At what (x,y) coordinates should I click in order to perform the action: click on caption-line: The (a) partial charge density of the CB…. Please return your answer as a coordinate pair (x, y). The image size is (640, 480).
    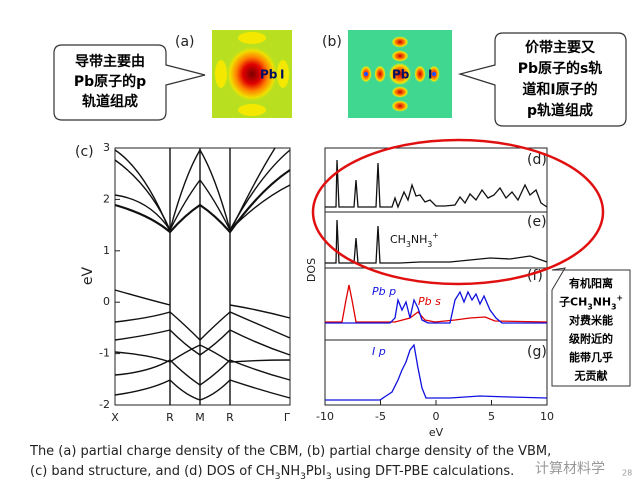
    Looking at the image, I should click on (290, 451).